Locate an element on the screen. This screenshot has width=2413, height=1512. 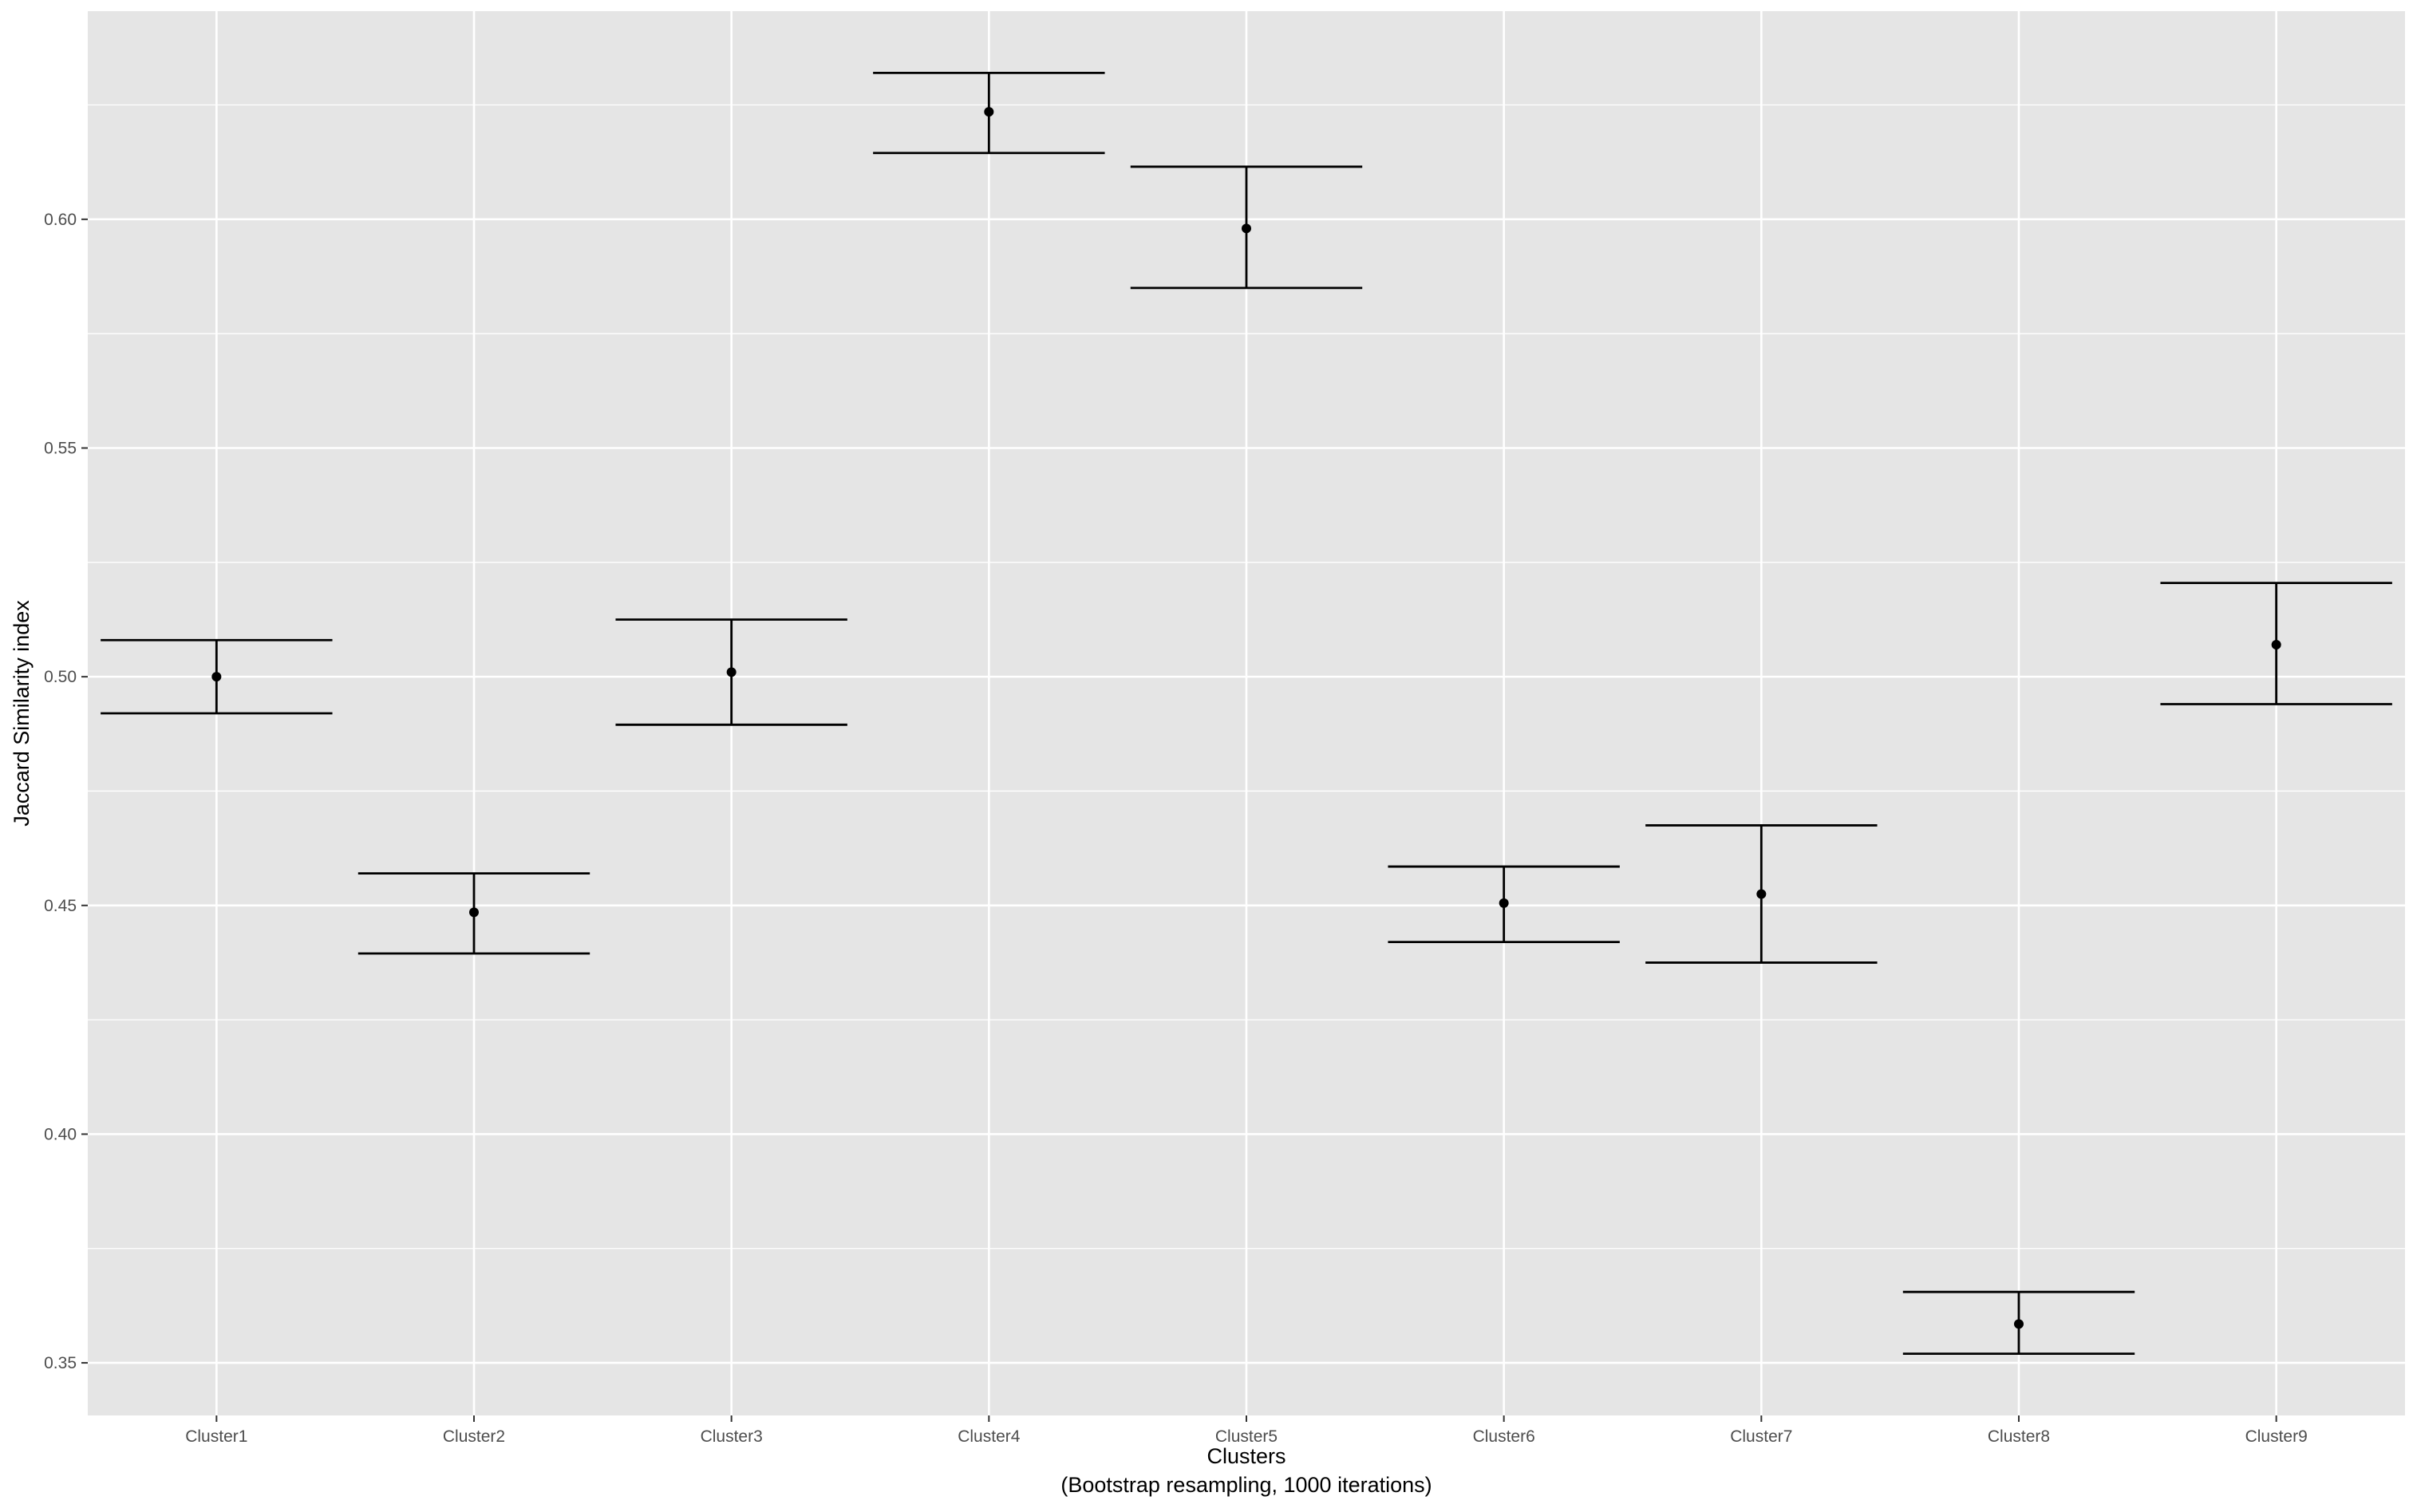
error-bar-cluster3 is located at coordinates (731, 672).